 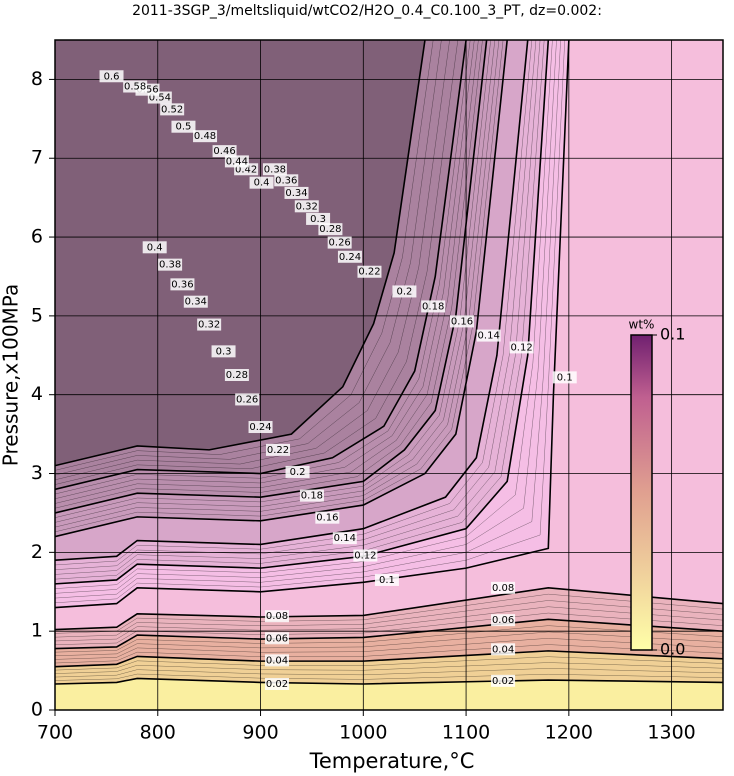 I want to click on contour-label-text: 0.52, so click(x=172, y=109).